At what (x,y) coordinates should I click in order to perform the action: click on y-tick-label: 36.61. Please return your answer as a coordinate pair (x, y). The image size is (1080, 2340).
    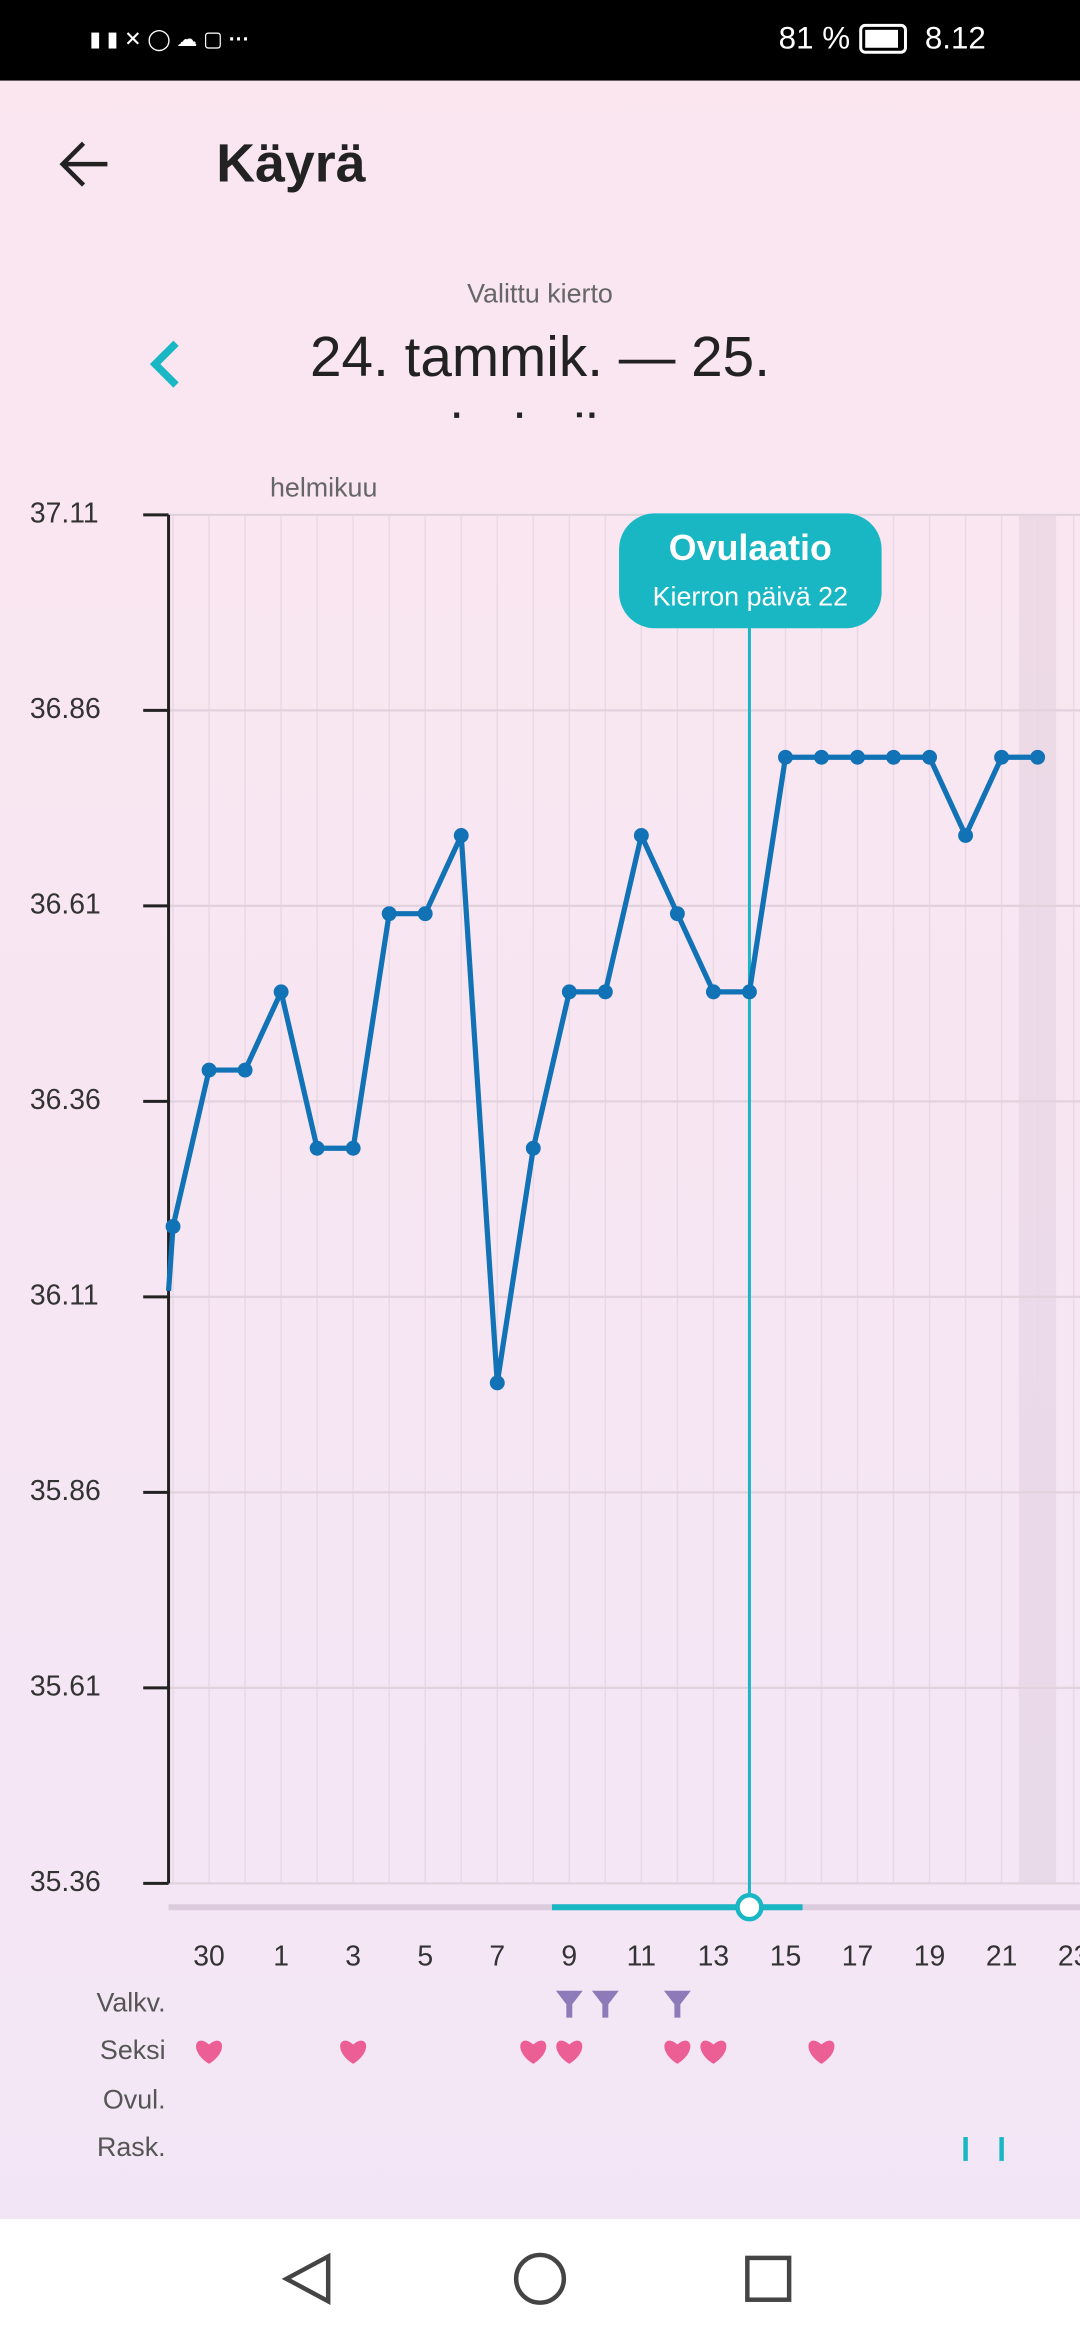
    Looking at the image, I should click on (65, 904).